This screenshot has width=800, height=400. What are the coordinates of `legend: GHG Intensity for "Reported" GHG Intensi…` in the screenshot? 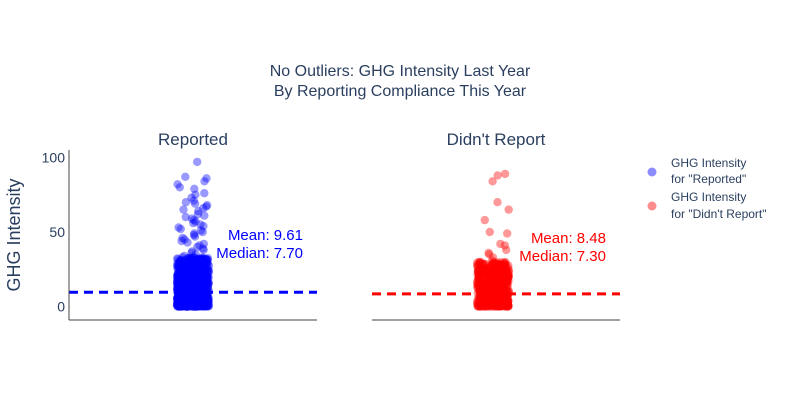 It's located at (707, 188).